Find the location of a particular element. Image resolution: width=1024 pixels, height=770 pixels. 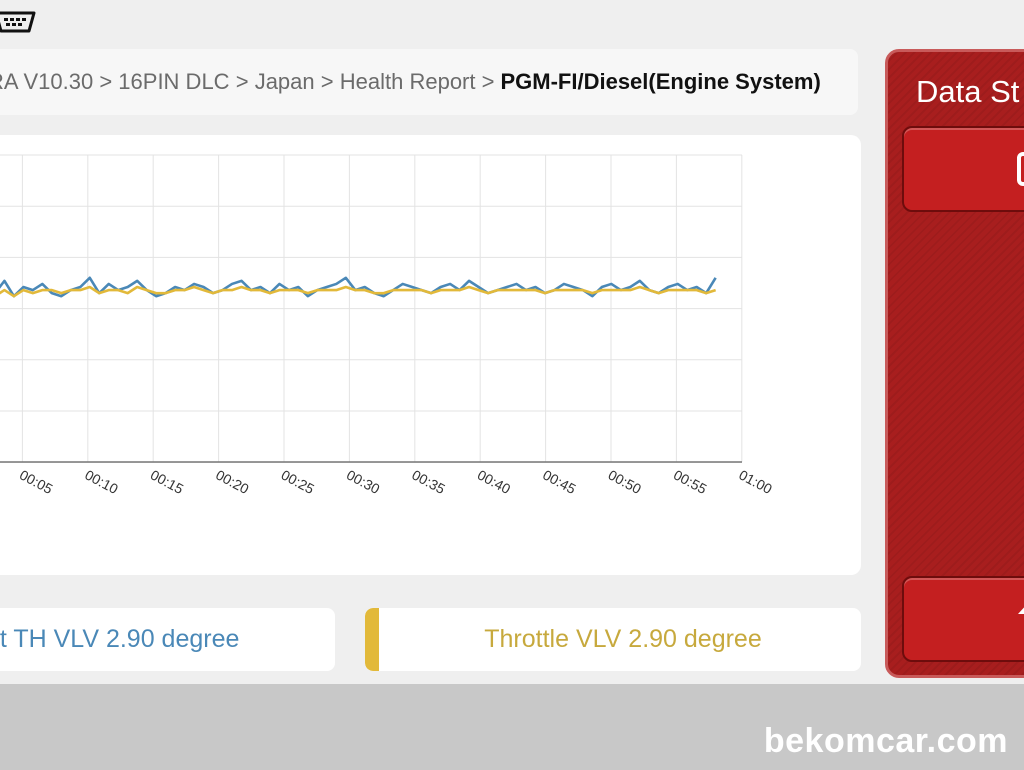

breadcrumb-item: 16PIN DLC is located at coordinates (174, 81).